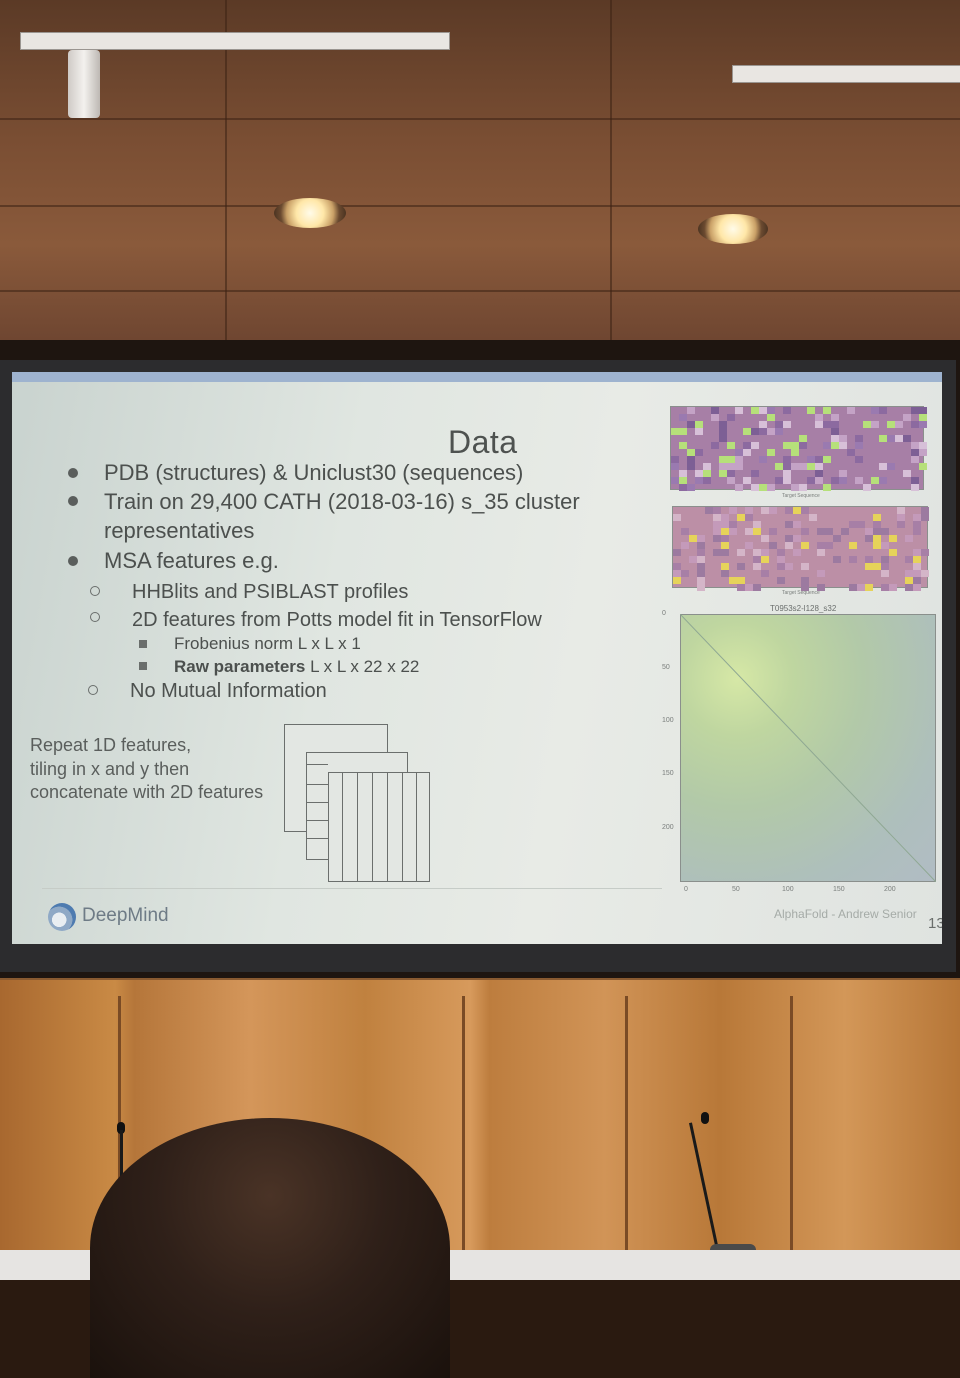 The width and height of the screenshot is (960, 1378). Describe the element at coordinates (121, 1128) in the screenshot. I see `microphone-head` at that location.